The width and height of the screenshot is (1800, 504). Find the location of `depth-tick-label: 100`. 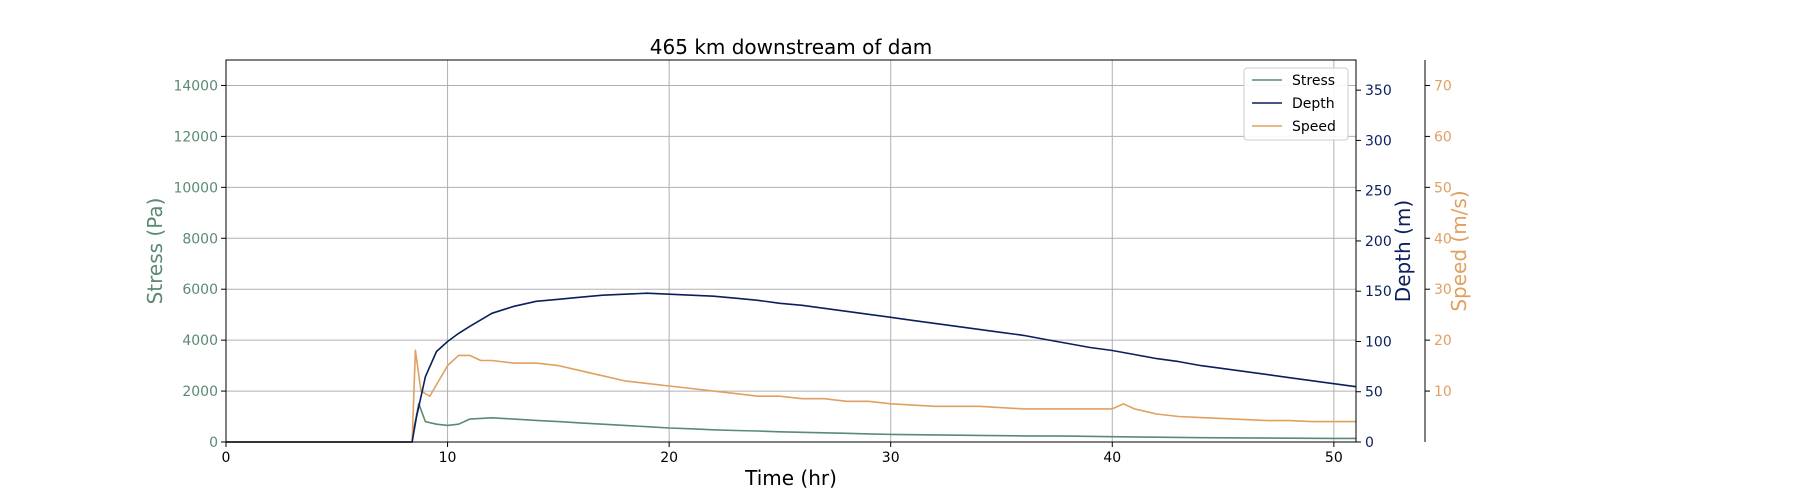

depth-tick-label: 100 is located at coordinates (1378, 342).